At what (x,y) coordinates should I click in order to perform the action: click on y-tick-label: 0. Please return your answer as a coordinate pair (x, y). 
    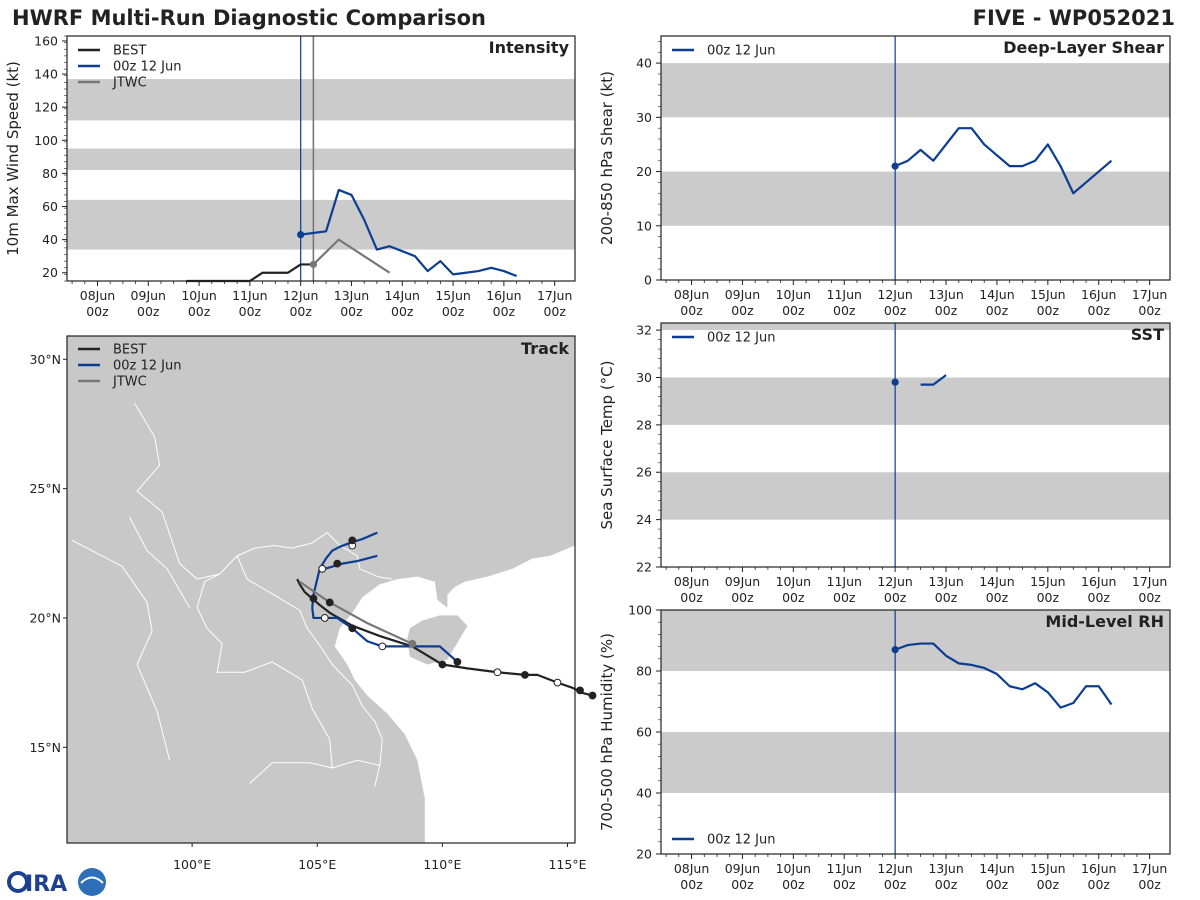
    Looking at the image, I should click on (648, 280).